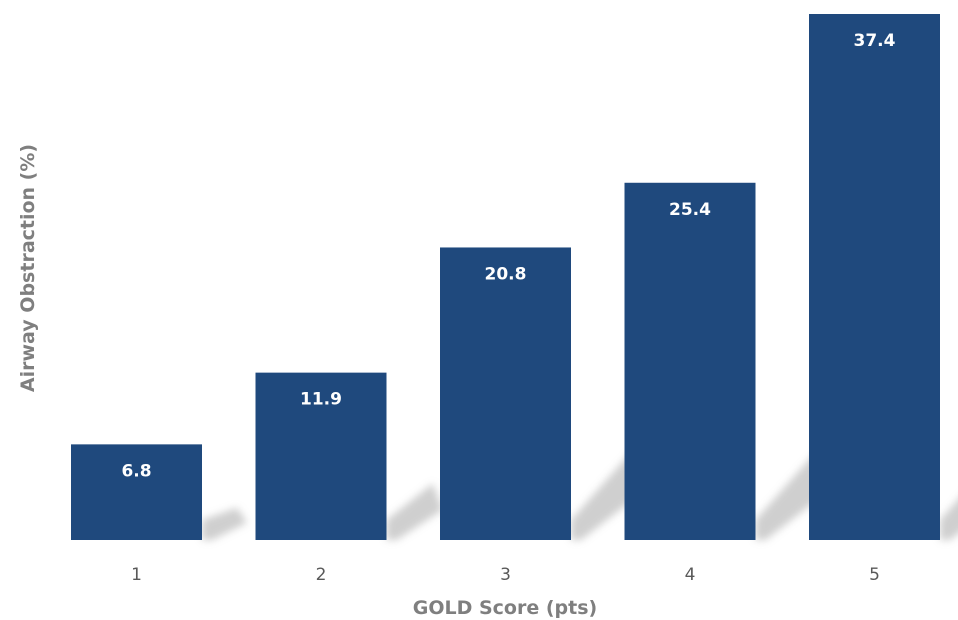  I want to click on data-label-4: 25.4, so click(690, 210).